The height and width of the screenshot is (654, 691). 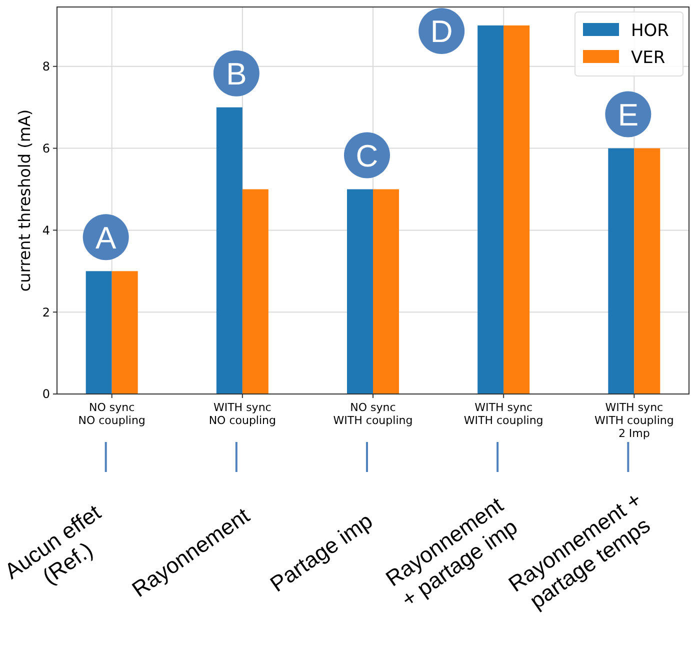 What do you see at coordinates (634, 420) in the screenshot?
I see `x-tick-label: WITH sync WITH coupling 2 Imp` at bounding box center [634, 420].